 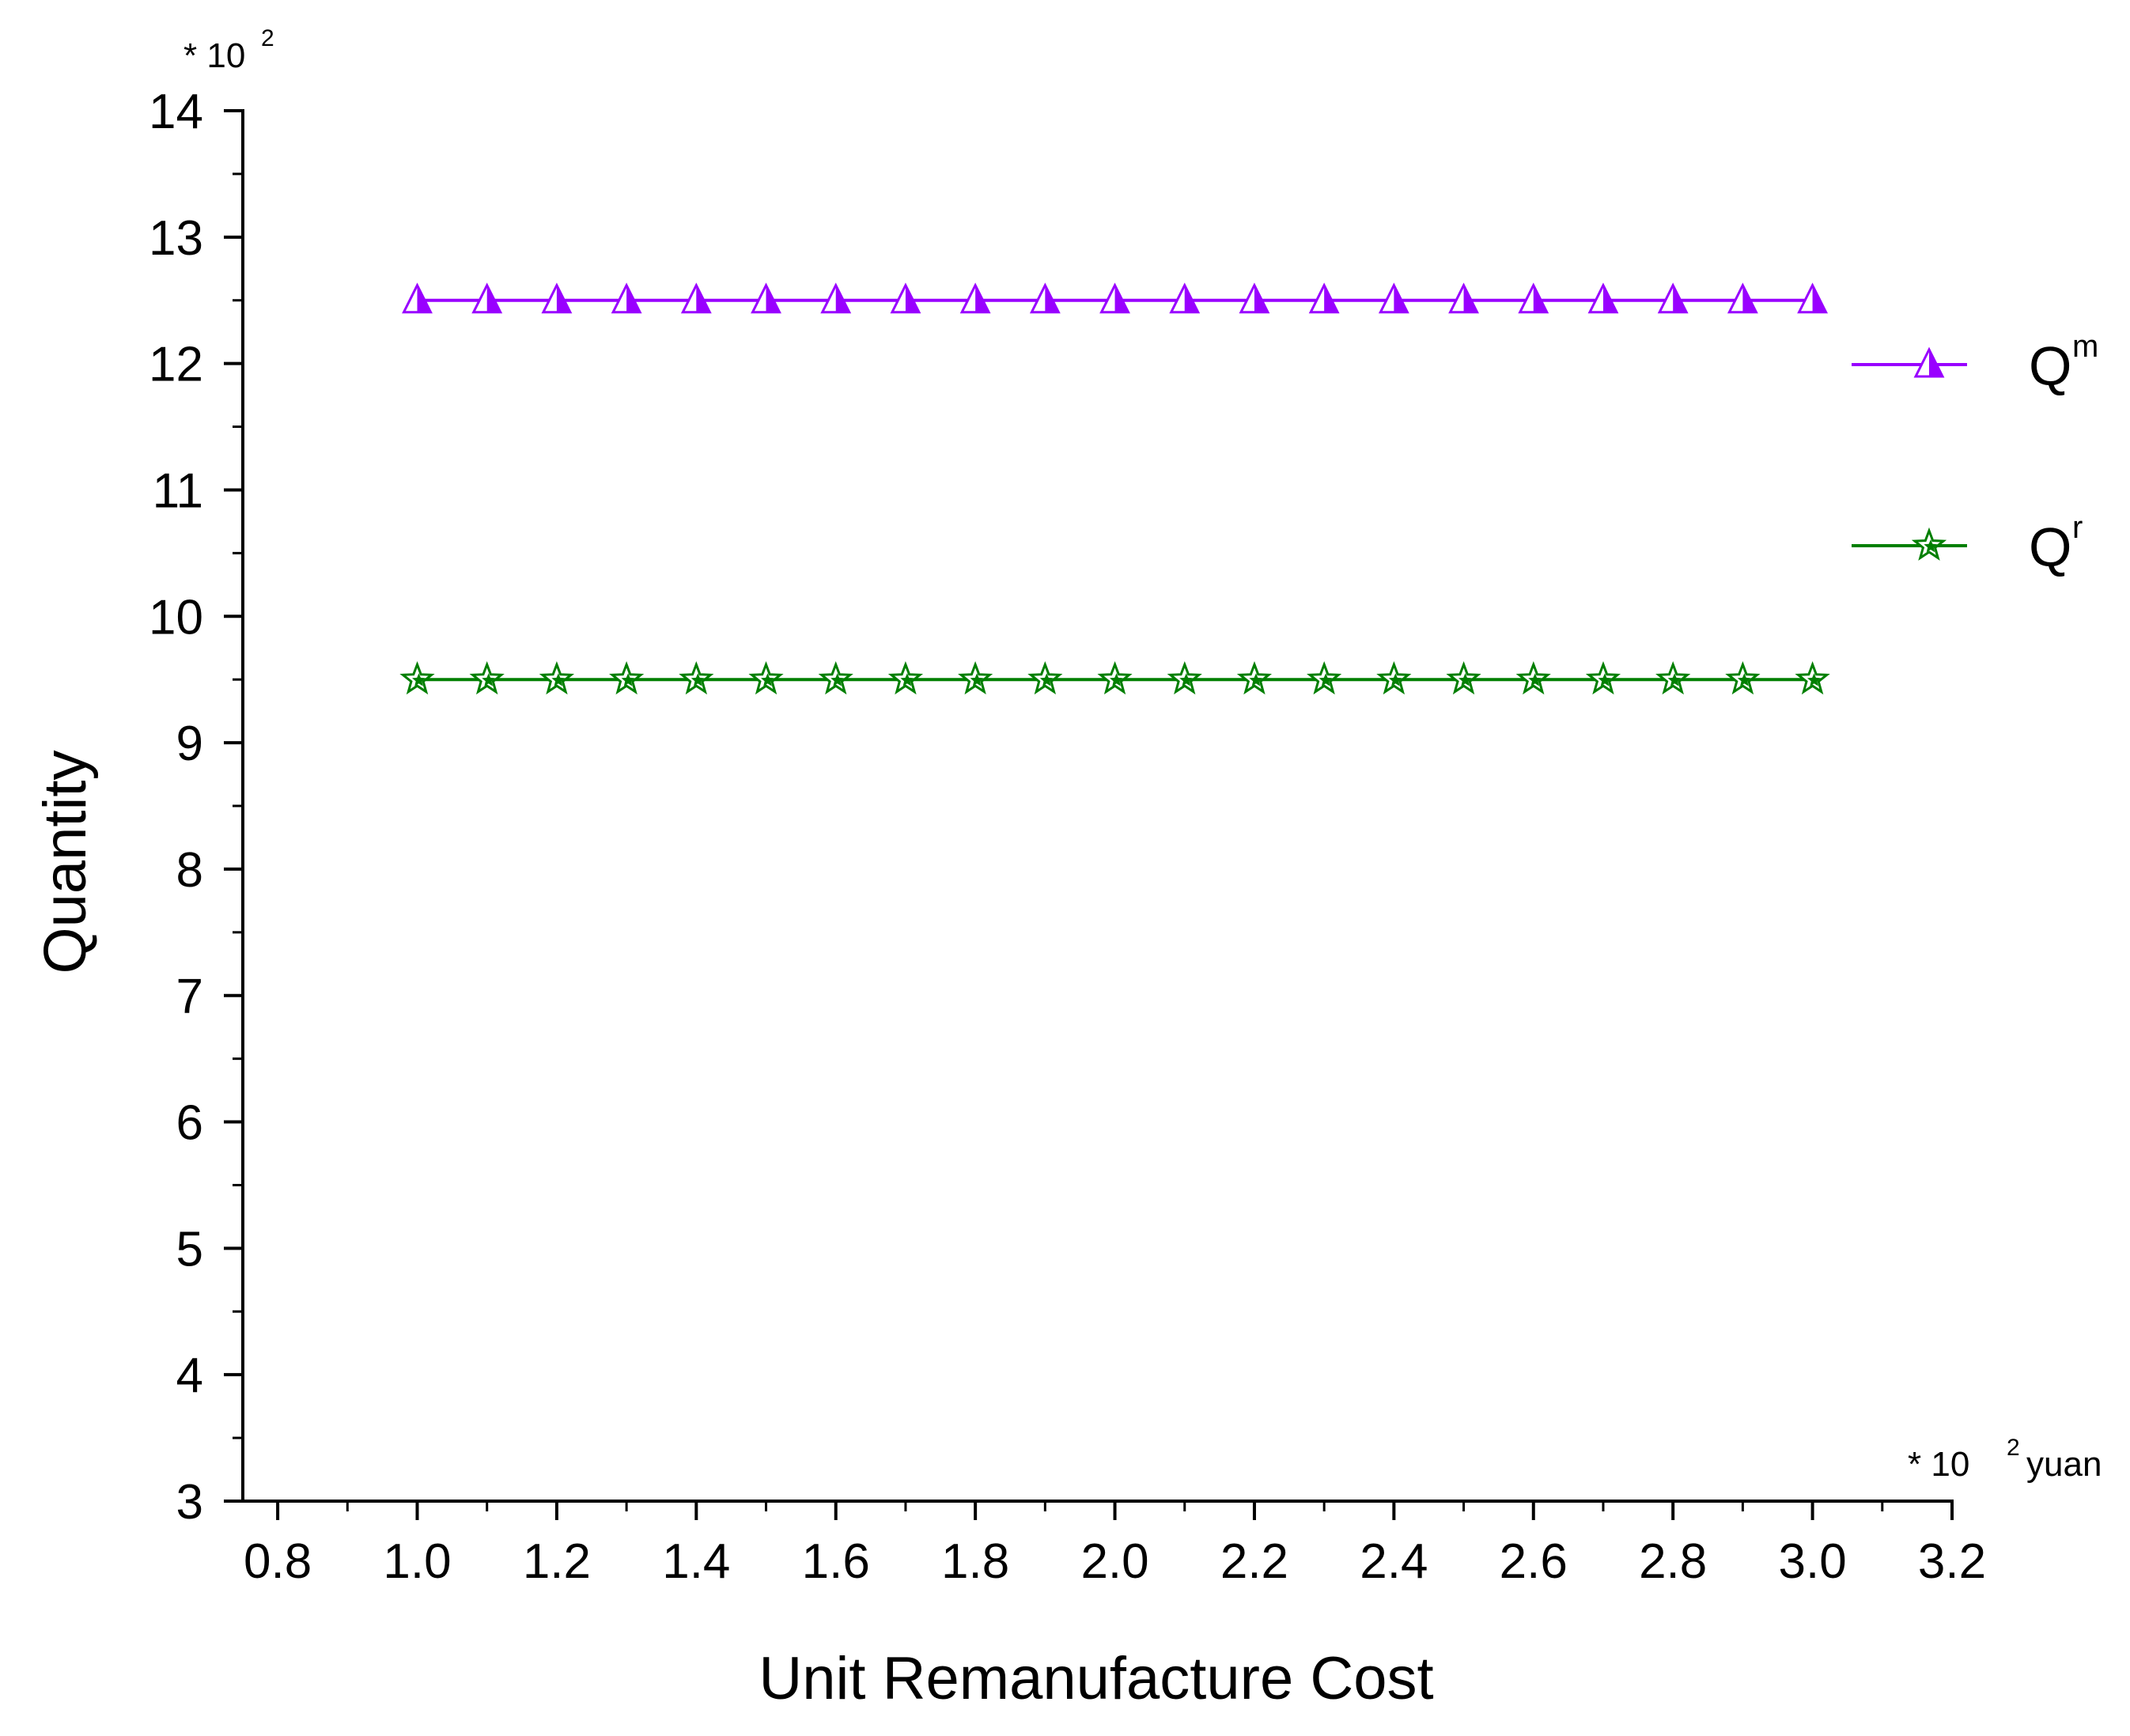 What do you see at coordinates (1812, 1562) in the screenshot?
I see `x-tick-label: 3.0` at bounding box center [1812, 1562].